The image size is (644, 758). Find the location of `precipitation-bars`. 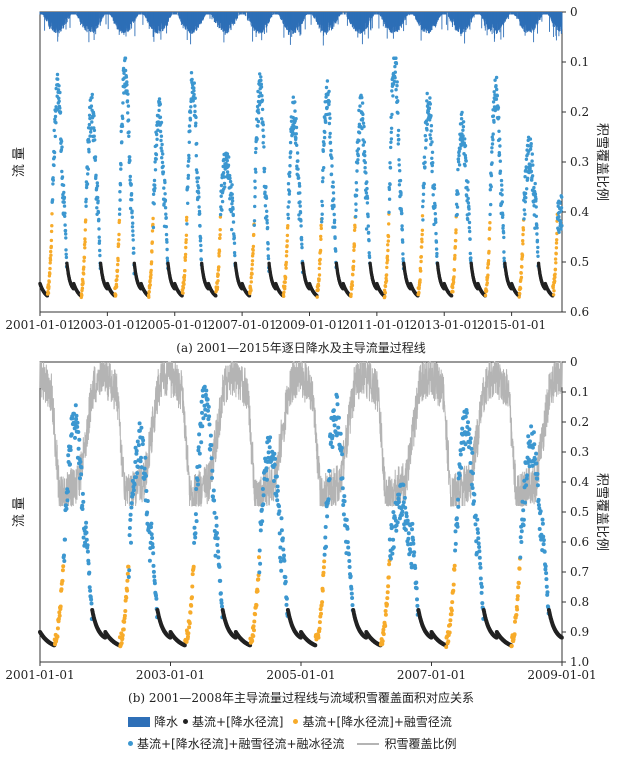

precipitation-bars is located at coordinates (301, 29).